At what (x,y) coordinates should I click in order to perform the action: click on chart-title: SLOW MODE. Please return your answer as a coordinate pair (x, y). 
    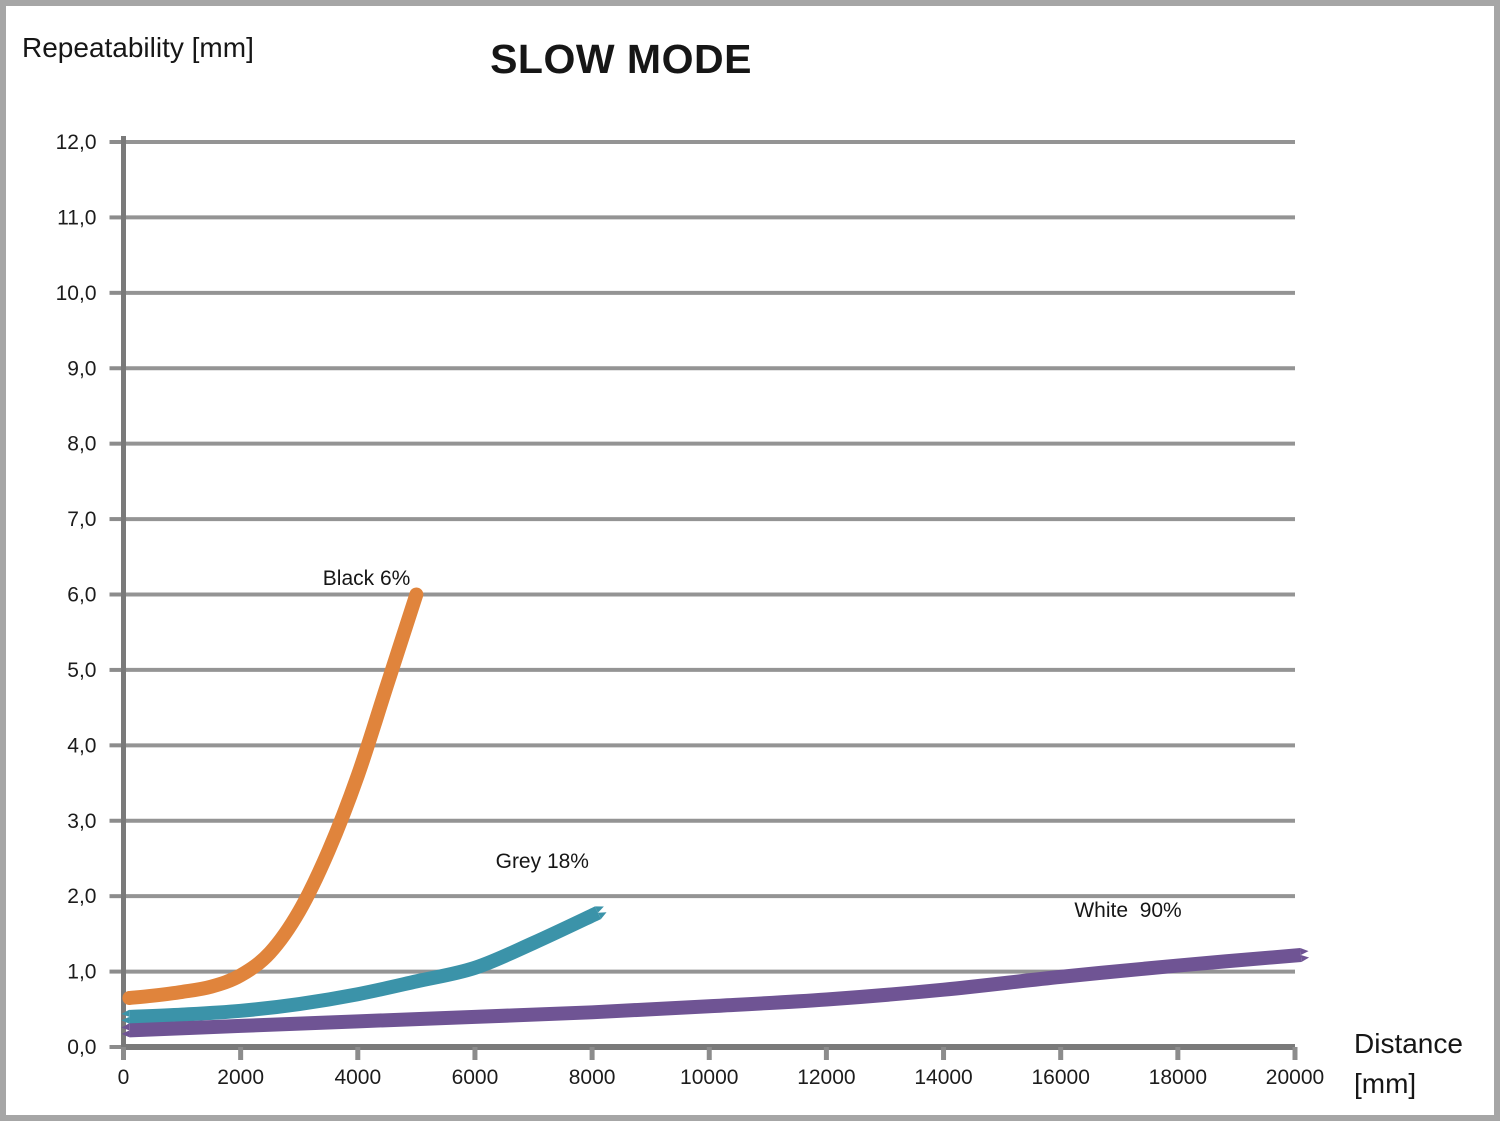
    Looking at the image, I should click on (621, 59).